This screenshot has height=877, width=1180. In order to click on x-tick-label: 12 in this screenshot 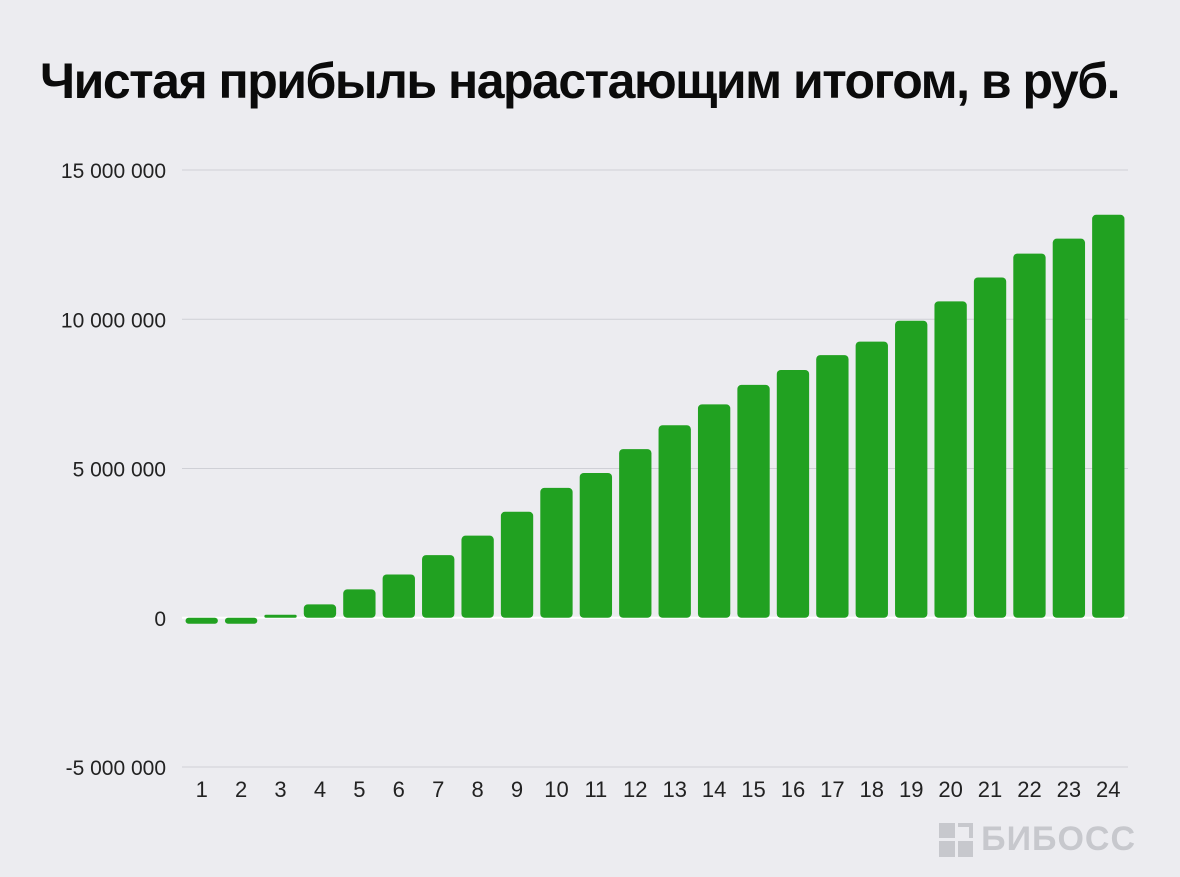, I will do `click(635, 789)`.